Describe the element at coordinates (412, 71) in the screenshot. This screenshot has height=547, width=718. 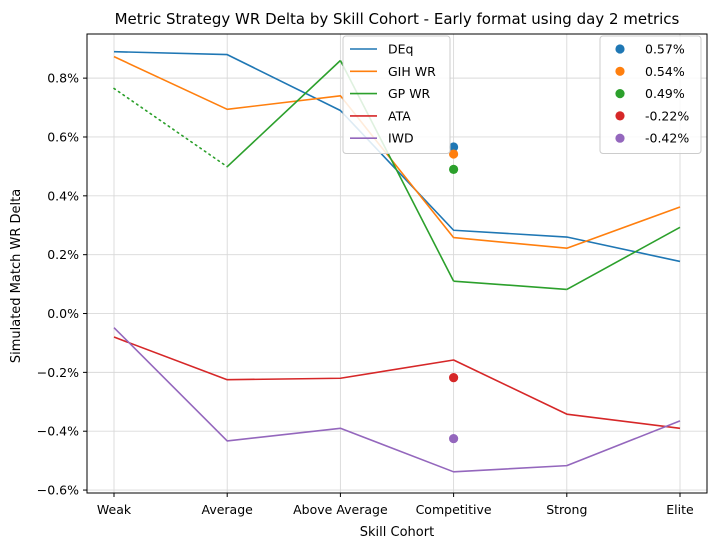
I see `legend-label-gih-wr: GIH WR` at that location.